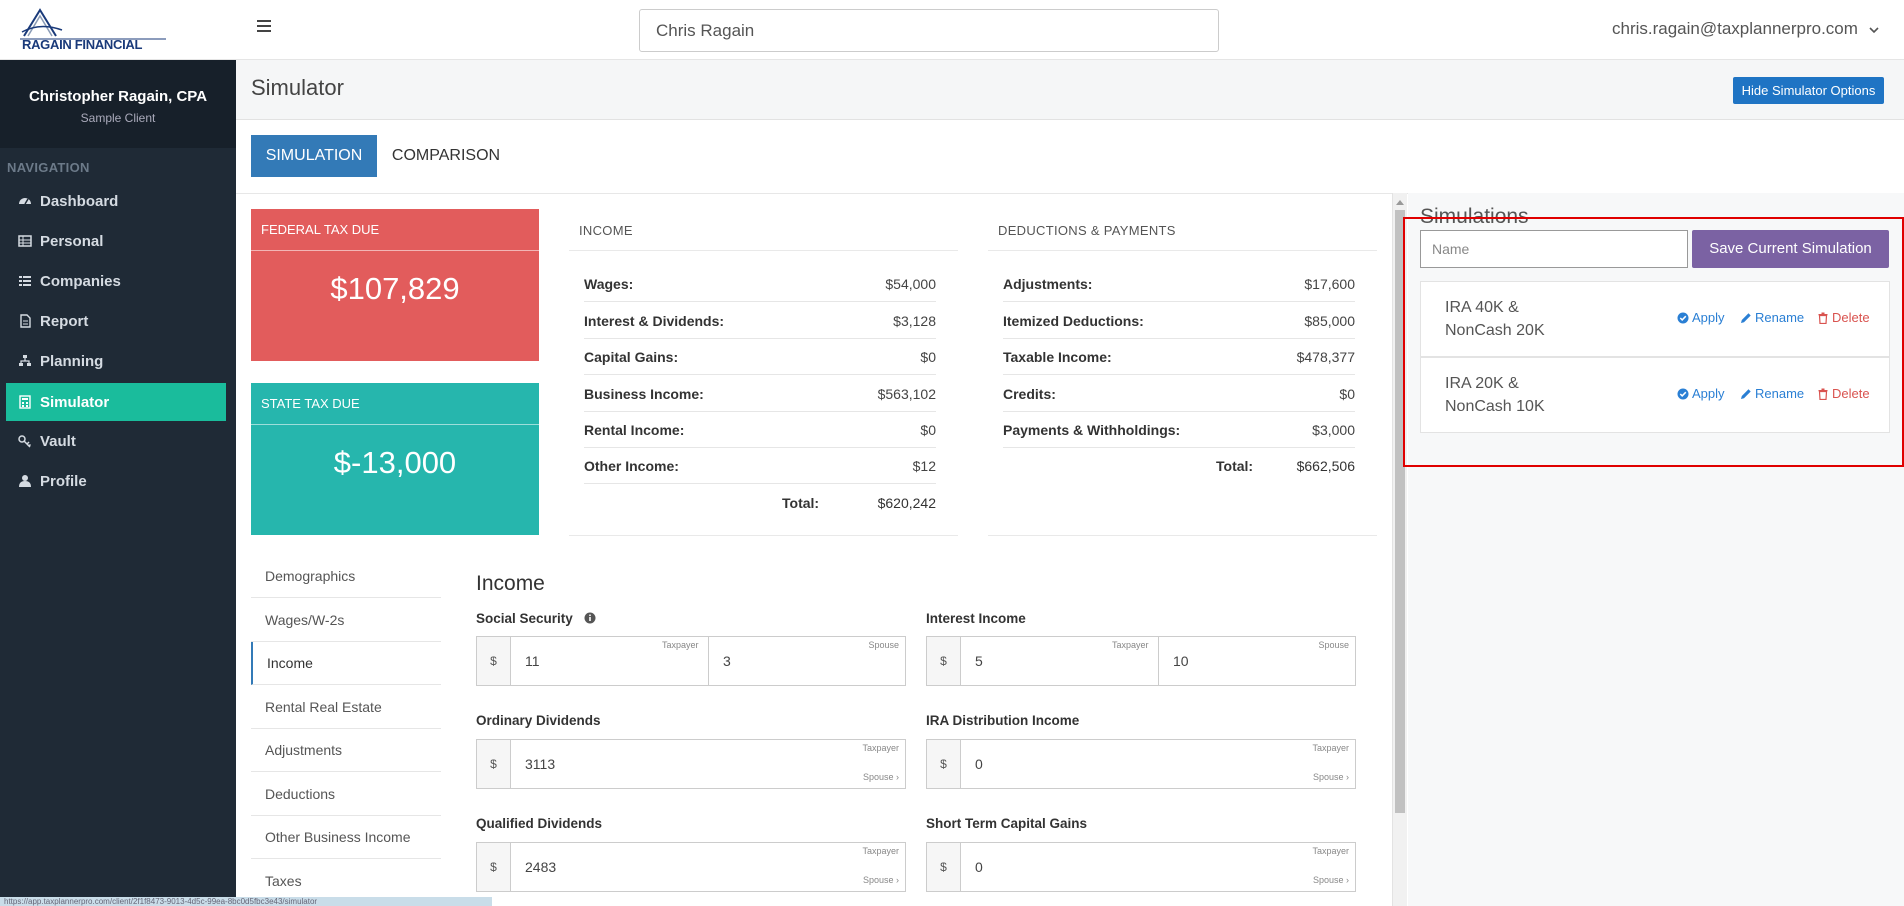 The height and width of the screenshot is (906, 1904). Describe the element at coordinates (395, 285) in the screenshot. I see `federal-tax-card: FEDERAL TAX DUE $107,829` at that location.